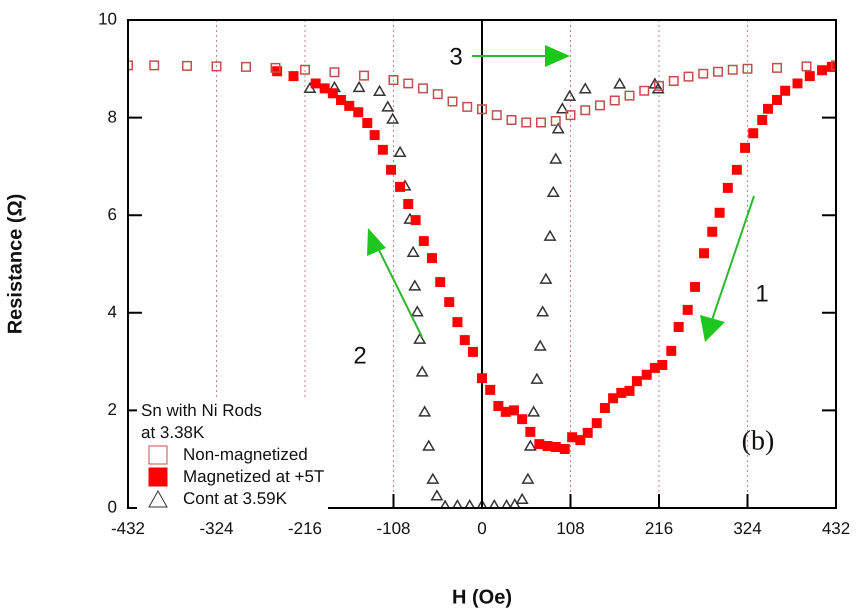 The height and width of the screenshot is (614, 861). What do you see at coordinates (15, 264) in the screenshot?
I see `y-axis-title: Resistance (Ω)` at bounding box center [15, 264].